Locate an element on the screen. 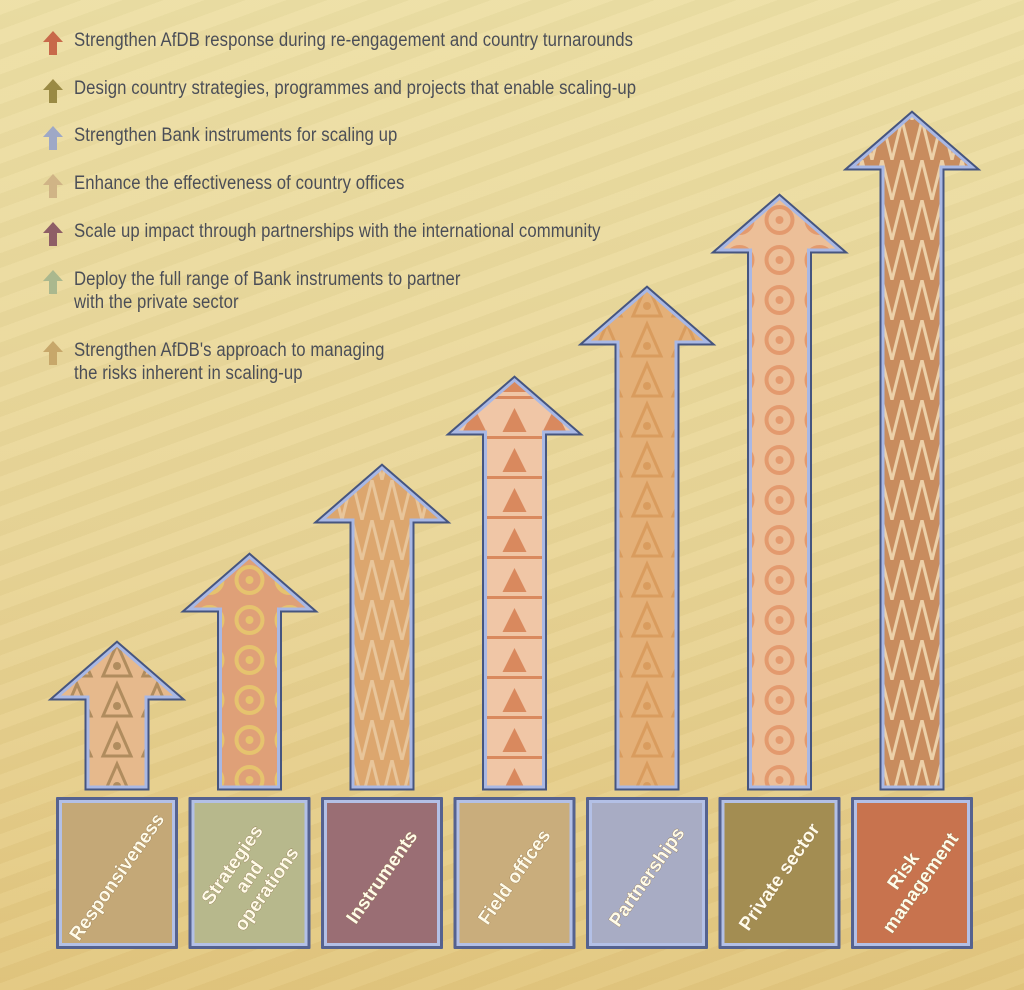 The image size is (1024, 990). pillar-1: Responsiveness is located at coordinates (117, 794).